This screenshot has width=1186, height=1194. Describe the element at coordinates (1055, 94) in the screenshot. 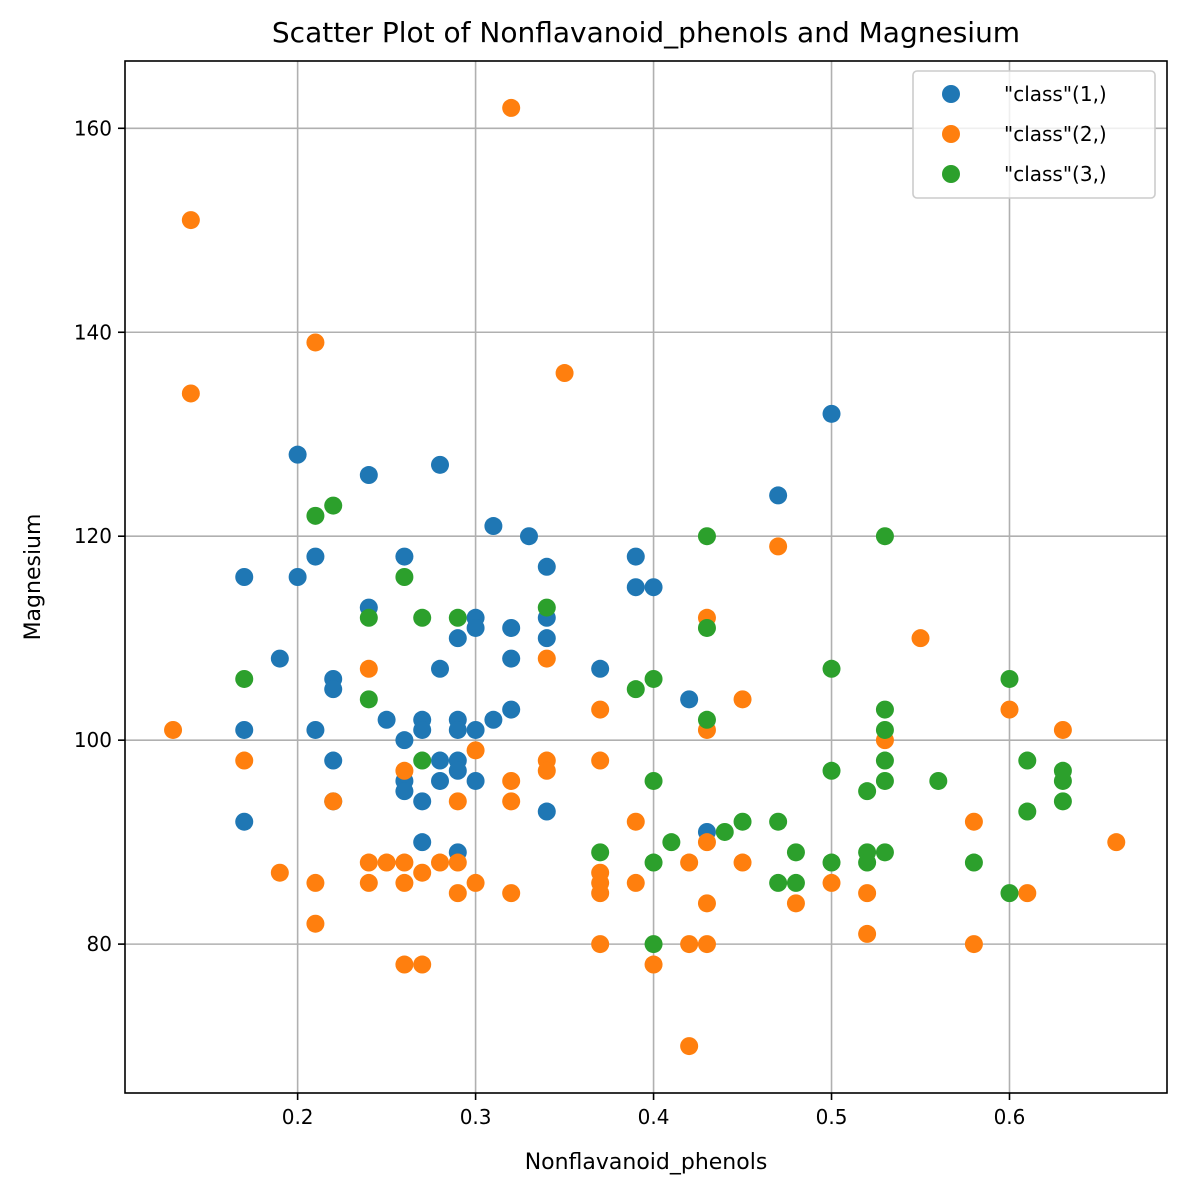

I see `legend-label-class-1: "class"(1,)` at that location.